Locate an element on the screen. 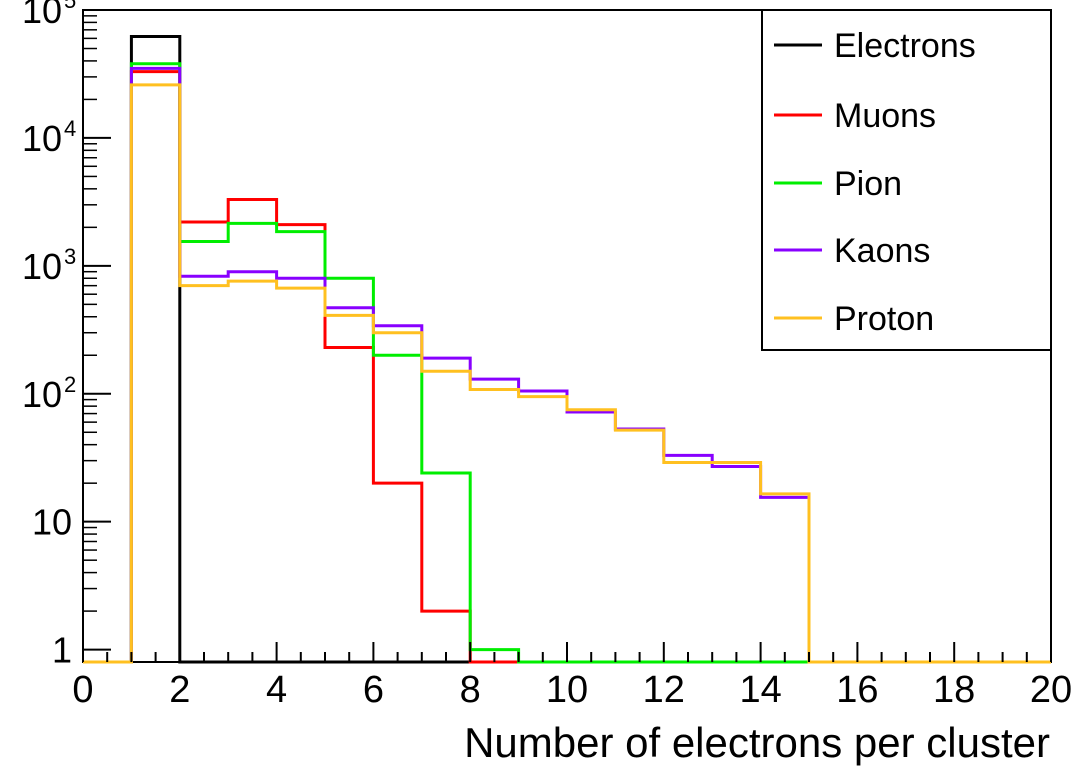  legend-label-muons: Muons is located at coordinates (885, 116).